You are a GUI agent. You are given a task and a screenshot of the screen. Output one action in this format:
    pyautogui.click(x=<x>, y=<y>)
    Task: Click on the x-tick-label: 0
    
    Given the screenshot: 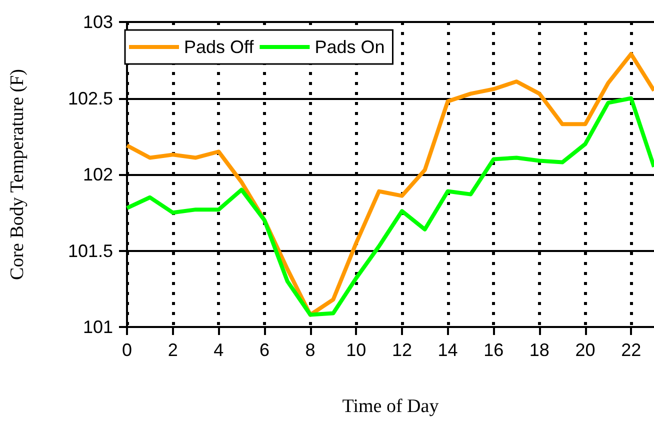 What is the action you would take?
    pyautogui.click(x=127, y=350)
    